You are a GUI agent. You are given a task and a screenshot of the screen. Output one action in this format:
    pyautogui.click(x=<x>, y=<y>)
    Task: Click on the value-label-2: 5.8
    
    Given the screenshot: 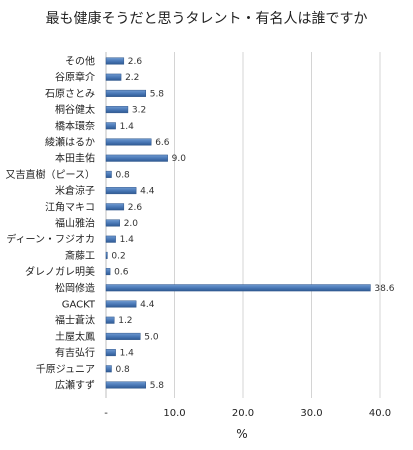 What is the action you would take?
    pyautogui.click(x=157, y=94)
    